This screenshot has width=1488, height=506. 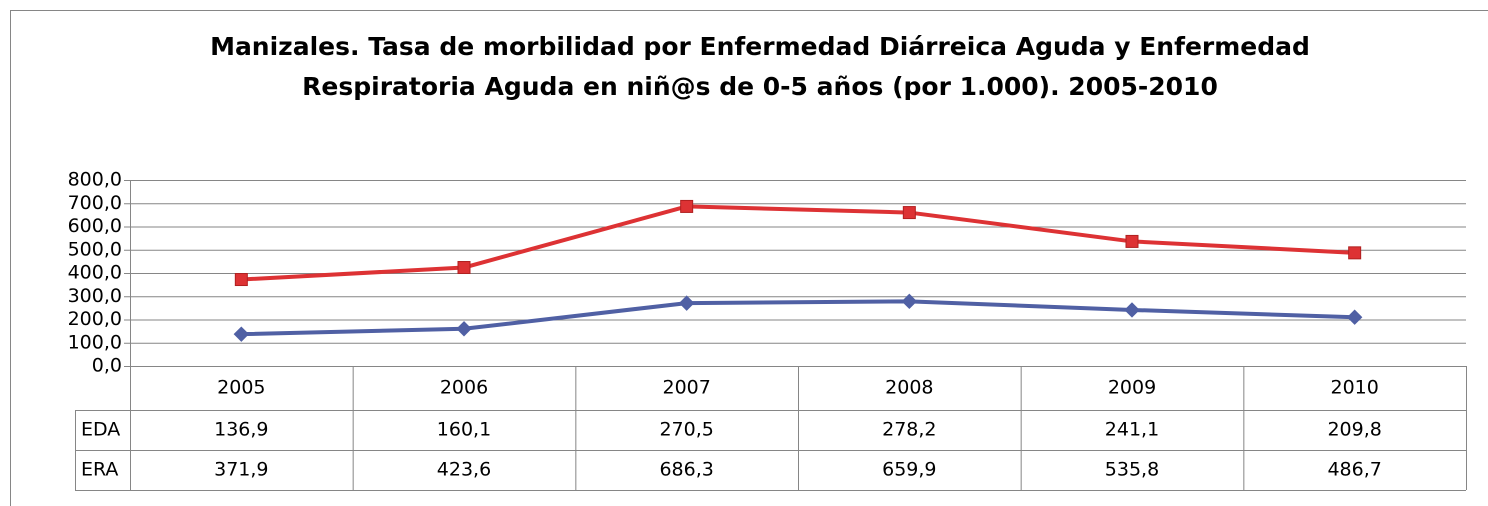 What do you see at coordinates (99, 470) in the screenshot?
I see `legend-label: ERA` at bounding box center [99, 470].